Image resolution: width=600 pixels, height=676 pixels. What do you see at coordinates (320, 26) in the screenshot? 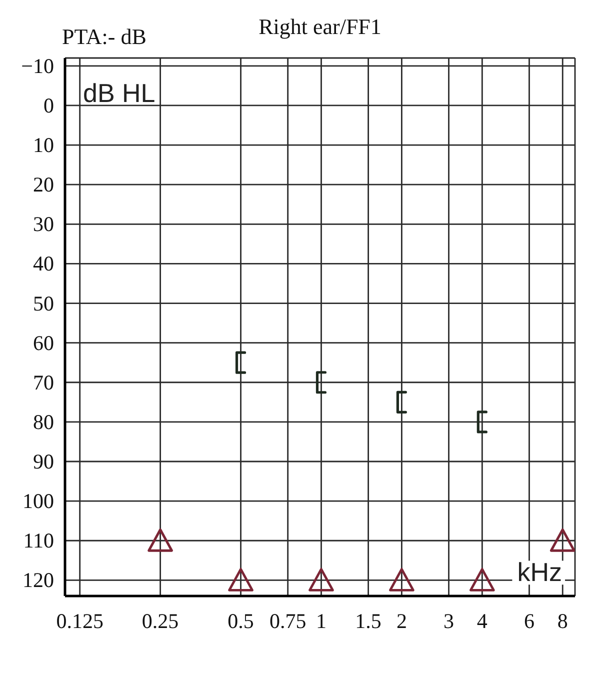
I see `chart-title: Right ear/FF1` at bounding box center [320, 26].